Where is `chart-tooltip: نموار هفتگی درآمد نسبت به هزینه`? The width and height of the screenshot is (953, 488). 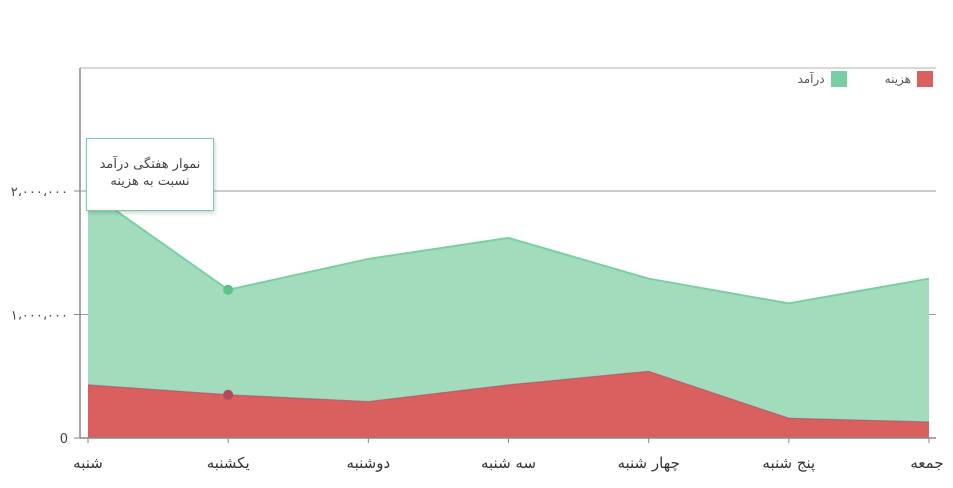 chart-tooltip: نموار هفتگی درآمد نسبت به هزینه is located at coordinates (150, 174).